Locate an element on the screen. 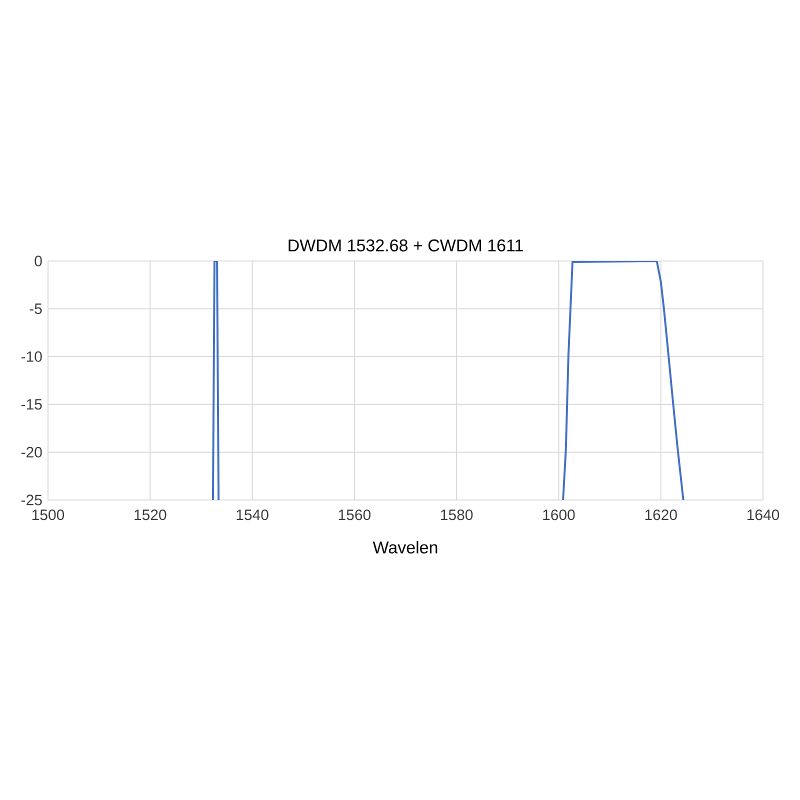  y-tick-label: -25 is located at coordinates (31, 500).